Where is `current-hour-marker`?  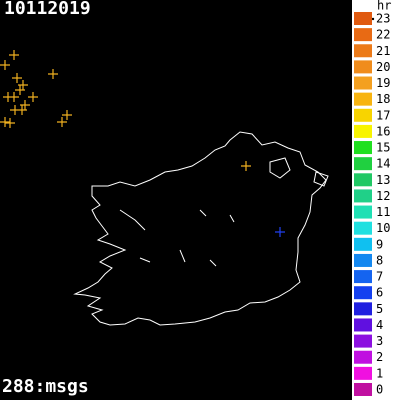
current-hour-marker is located at coordinates (373, 19).